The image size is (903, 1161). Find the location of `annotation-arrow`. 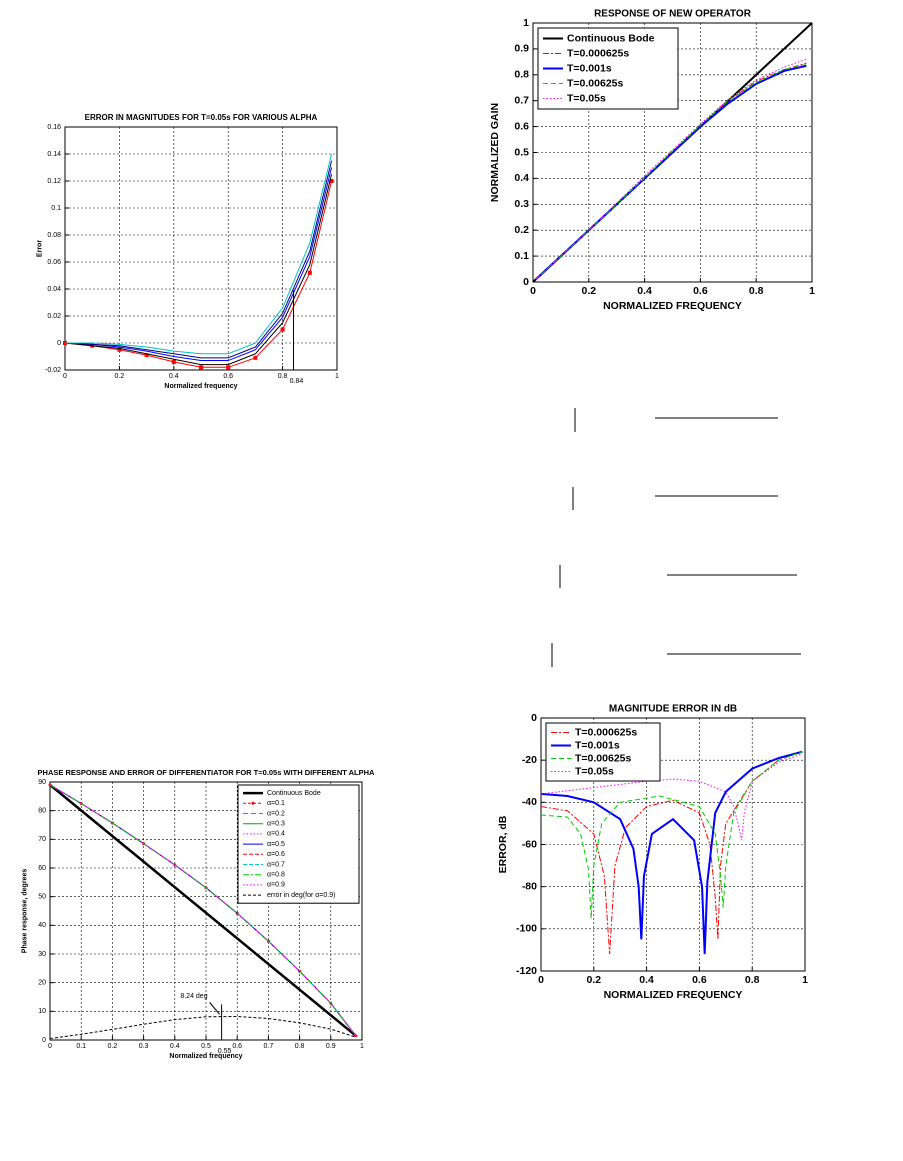

annotation-arrow is located at coordinates (214, 1008).